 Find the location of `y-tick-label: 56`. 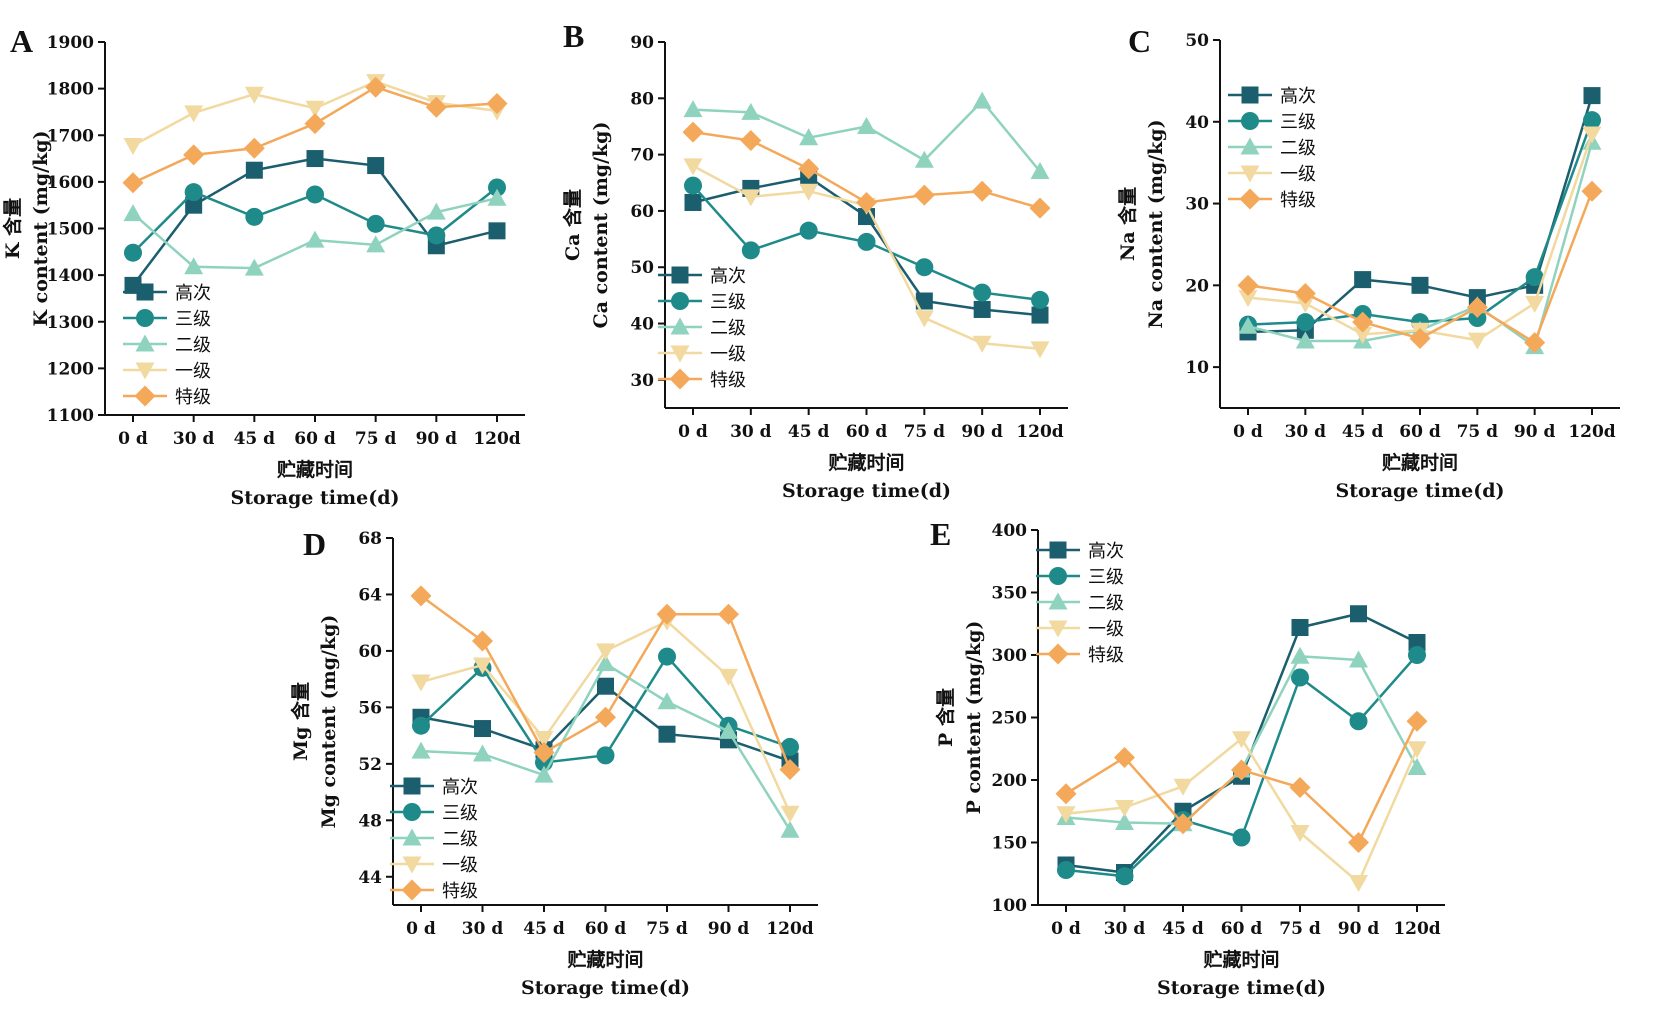

y-tick-label: 56 is located at coordinates (370, 708).